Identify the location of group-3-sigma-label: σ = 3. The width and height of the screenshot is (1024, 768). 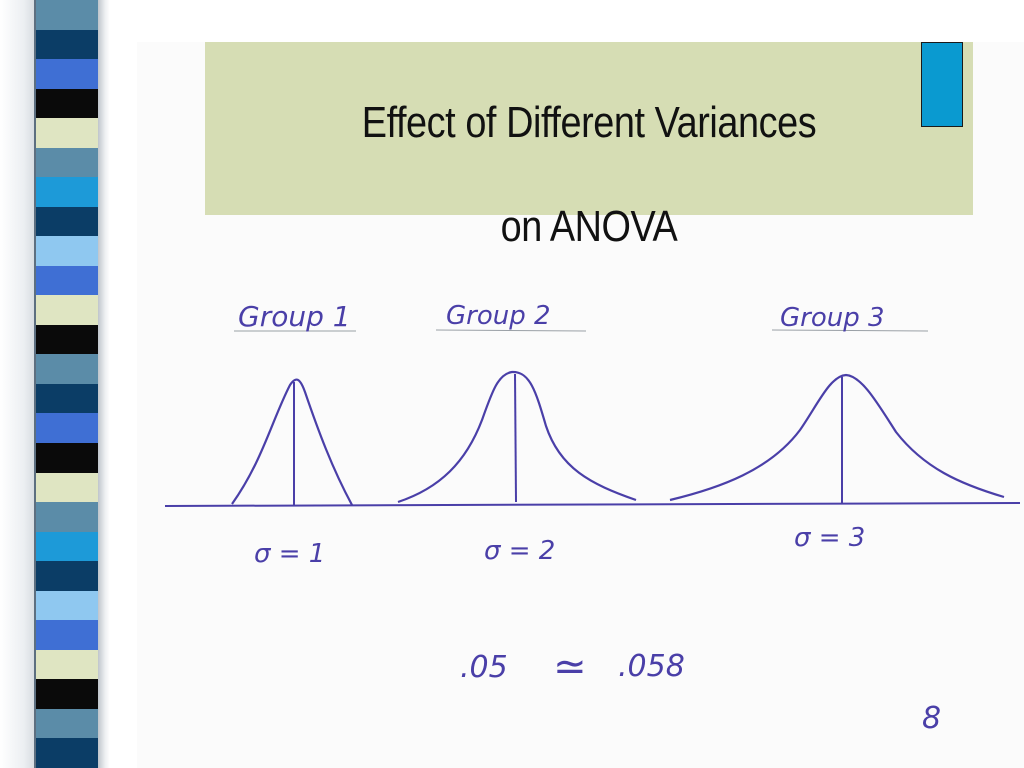
(829, 538).